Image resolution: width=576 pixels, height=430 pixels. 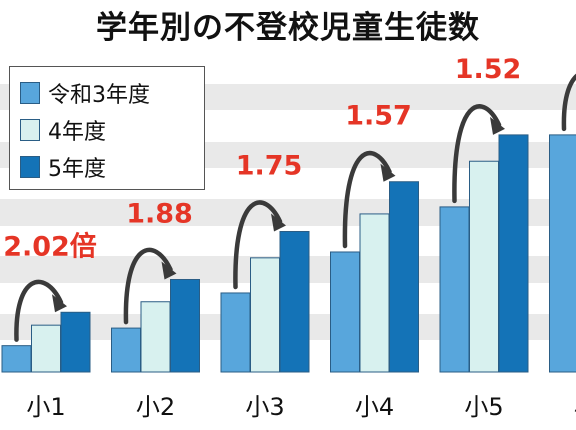 I want to click on bar-小4-0, so click(x=345, y=312).